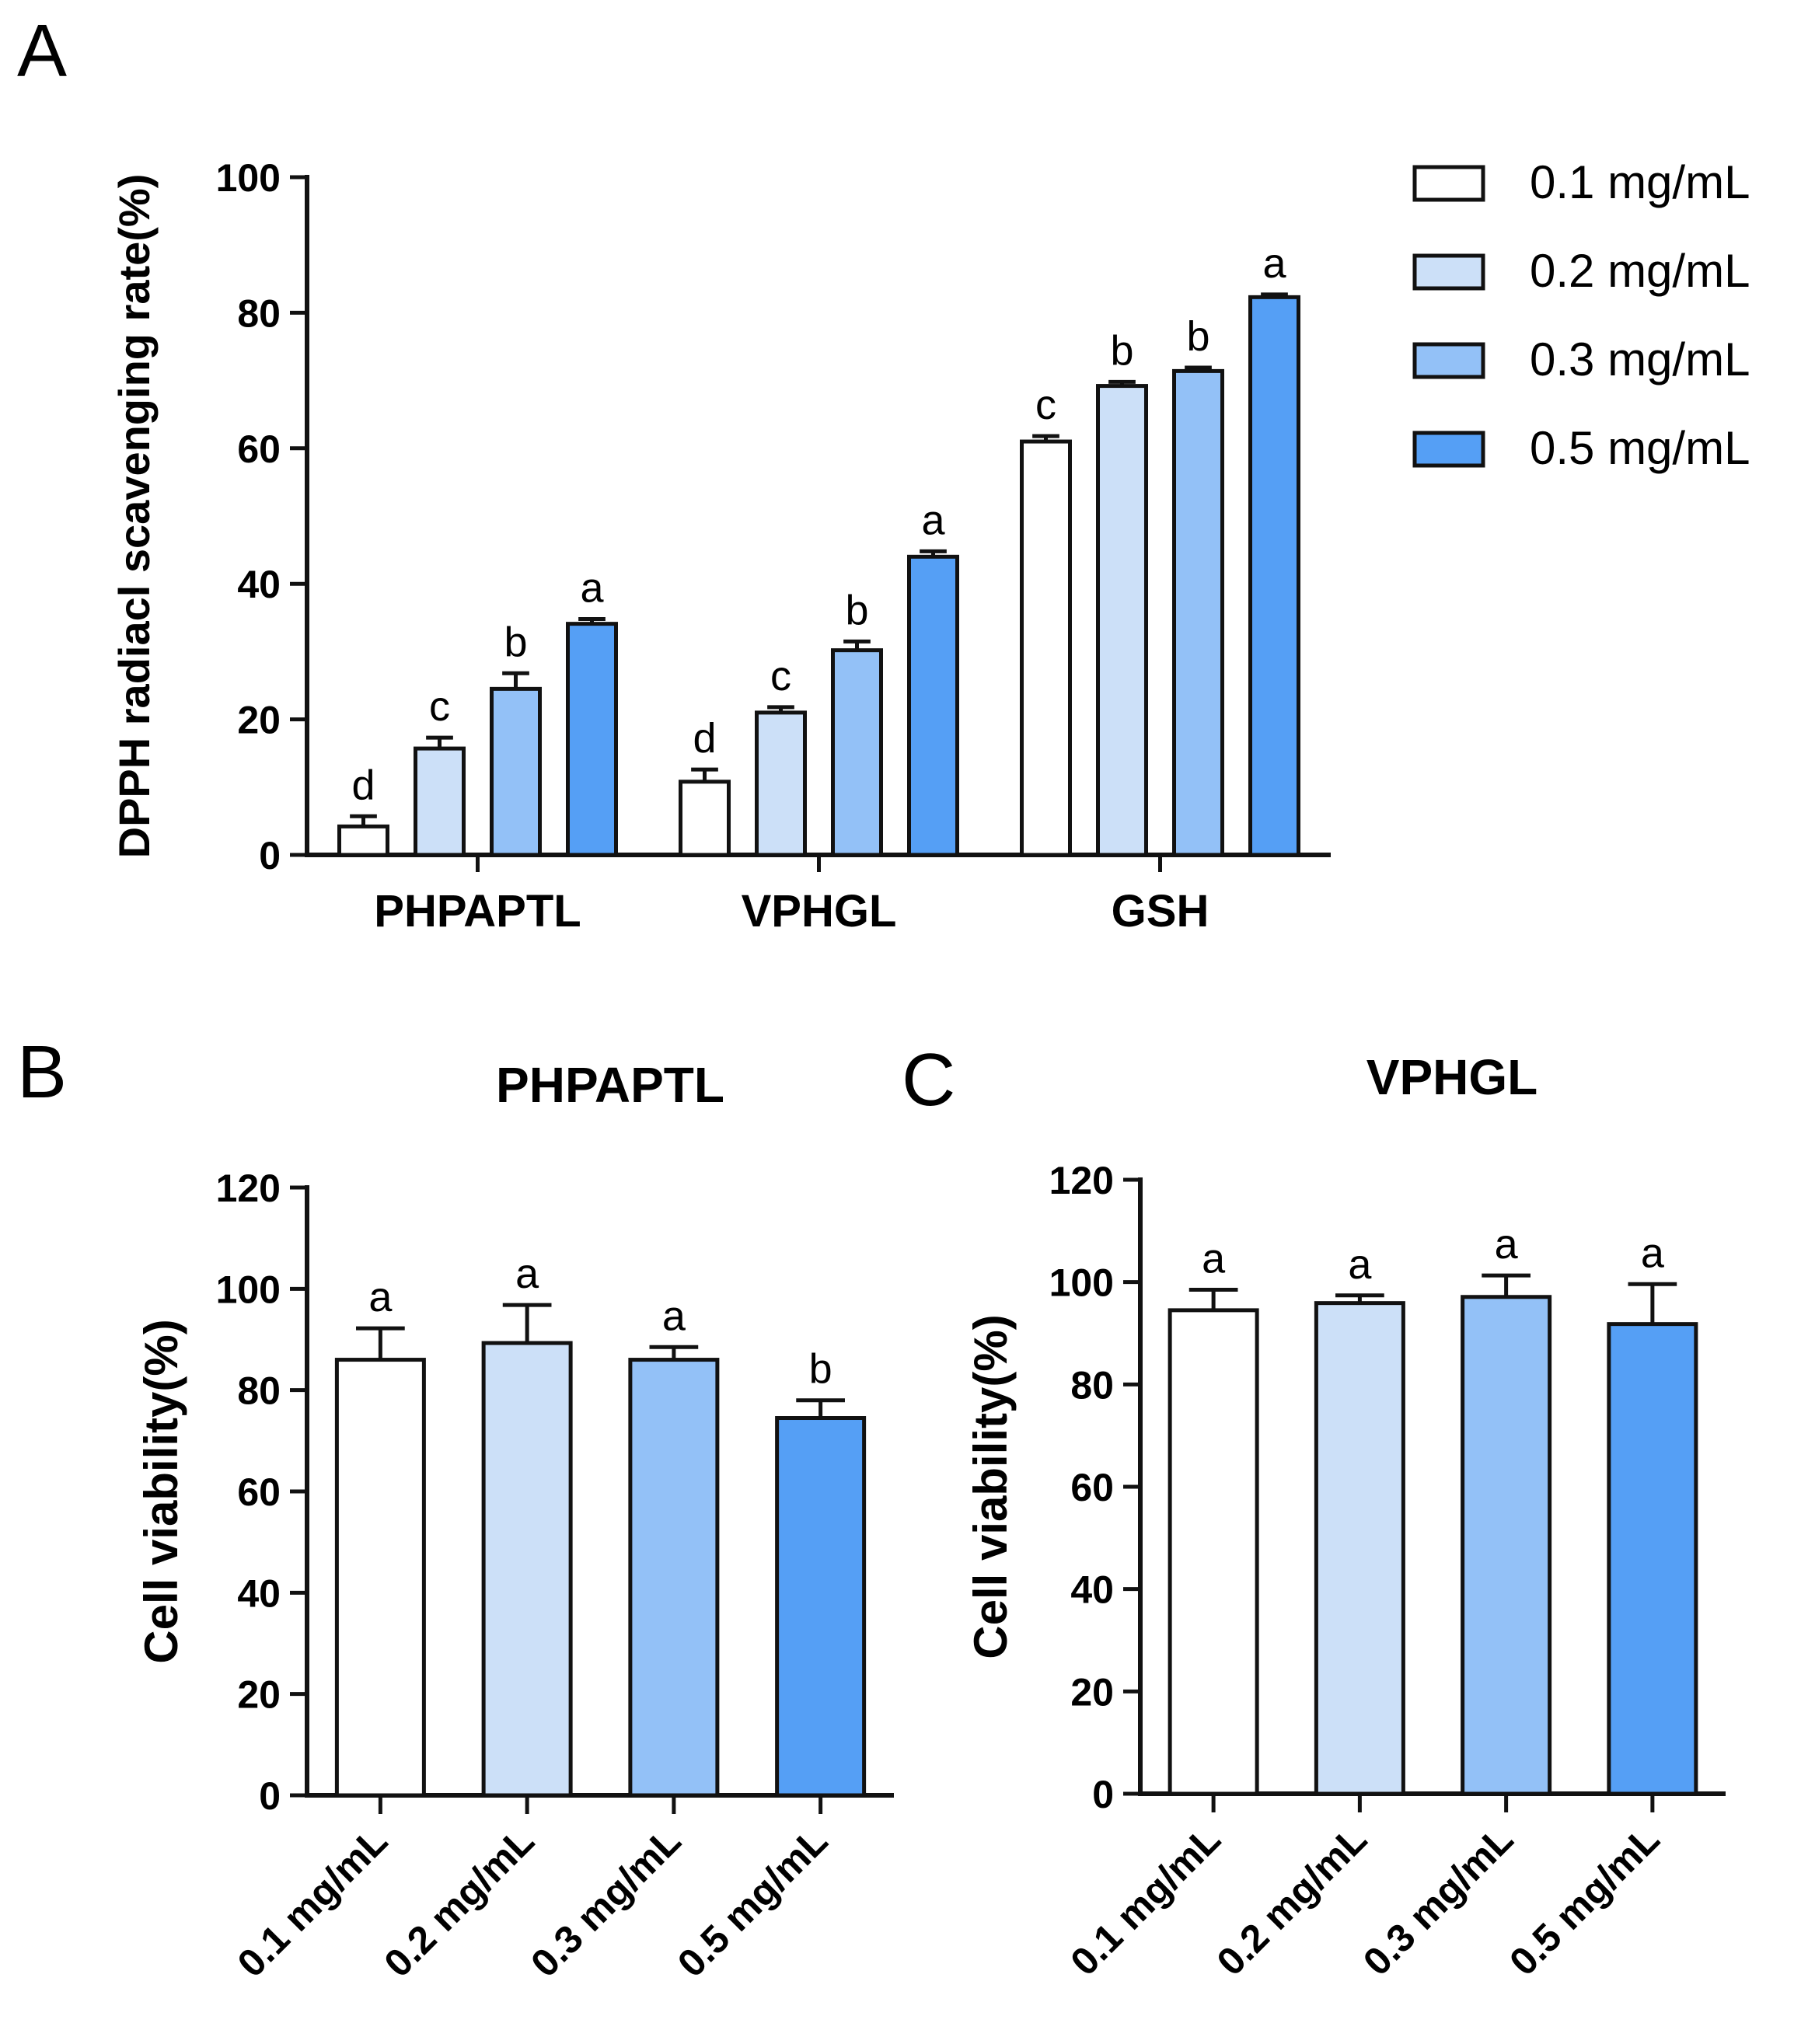 The height and width of the screenshot is (2044, 1808). What do you see at coordinates (259, 1492) in the screenshot?
I see `panel-b-y-tick-label: 60` at bounding box center [259, 1492].